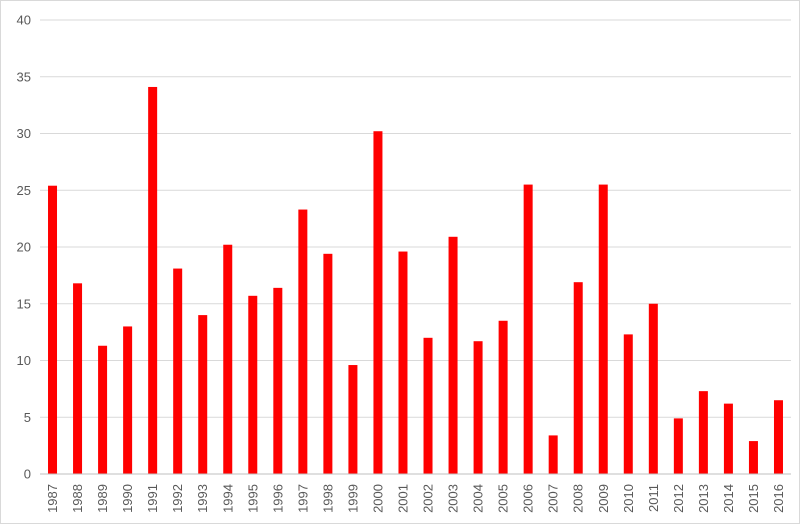 The width and height of the screenshot is (800, 528). I want to click on bar-1996, so click(278, 380).